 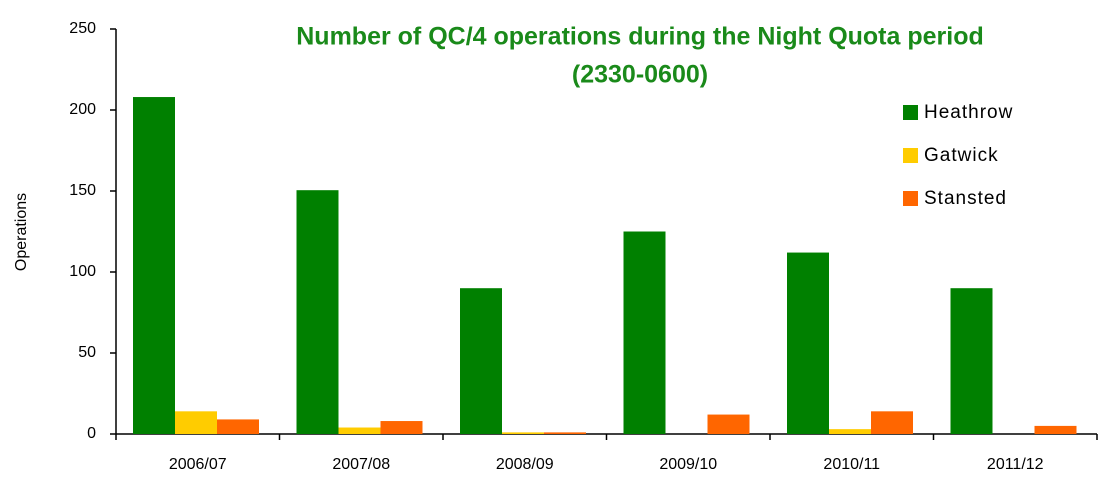 I want to click on legend-label: Heathrow, so click(x=968, y=112).